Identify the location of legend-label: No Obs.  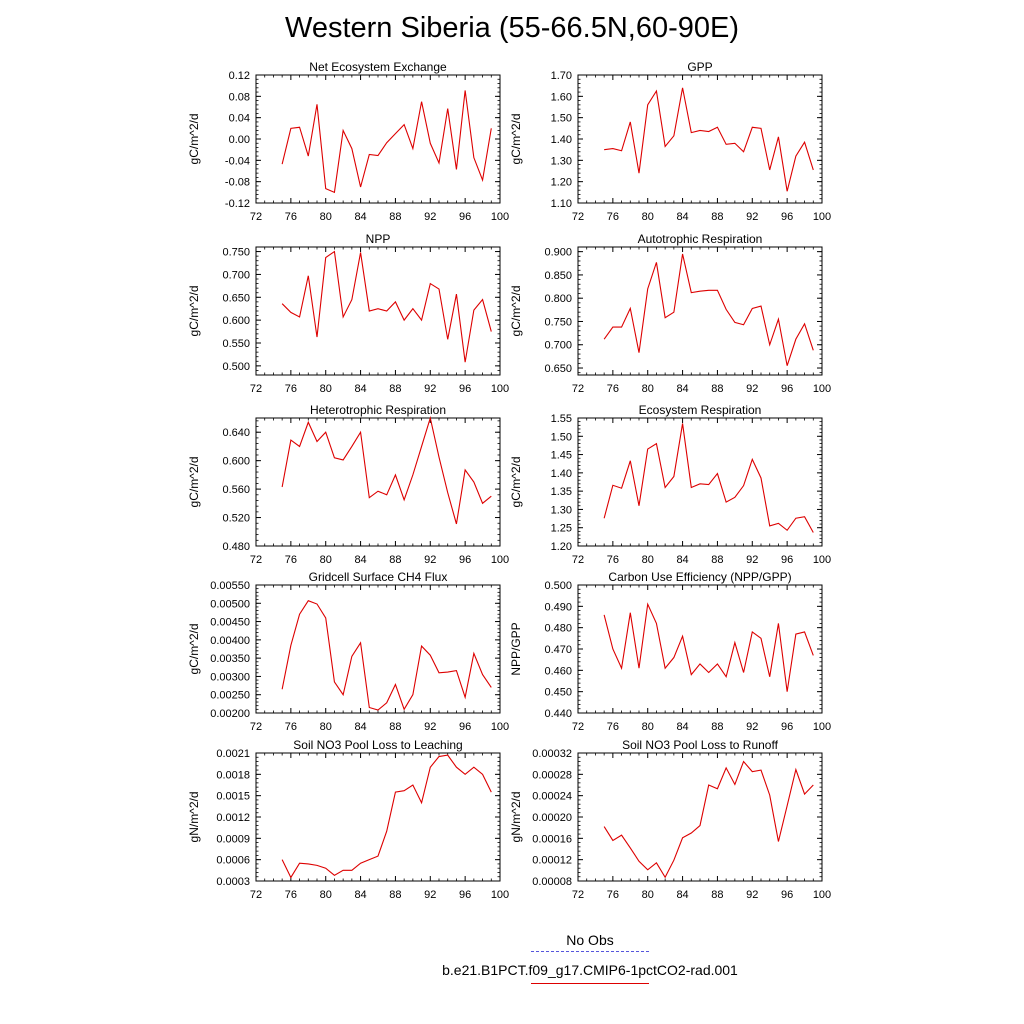
(590, 940).